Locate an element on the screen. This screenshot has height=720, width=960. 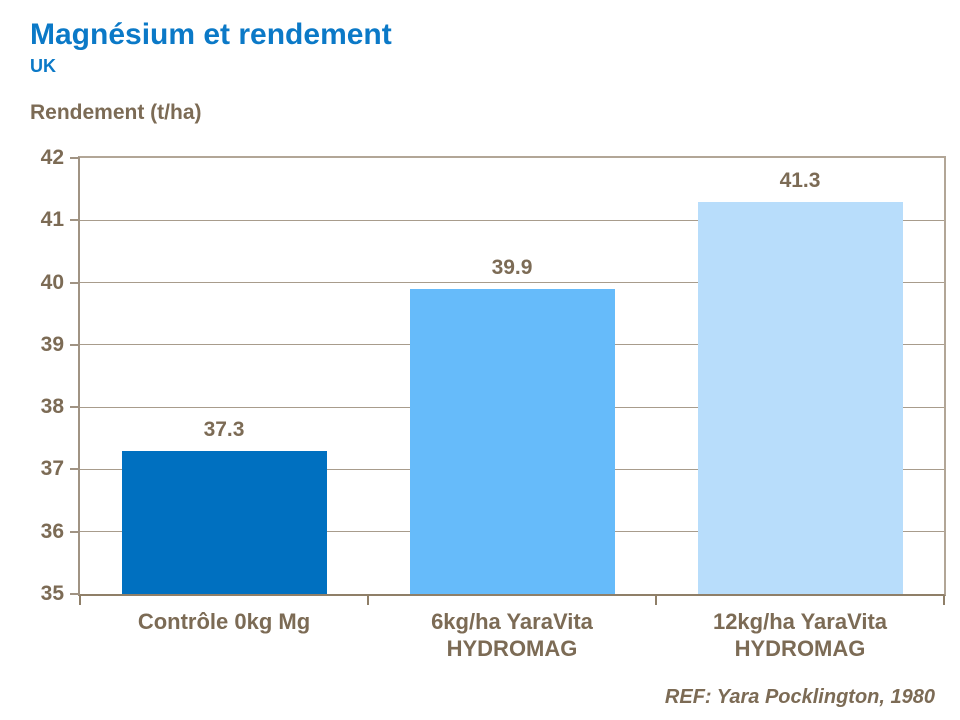
y-tick-label: 37 is located at coordinates (52, 469).